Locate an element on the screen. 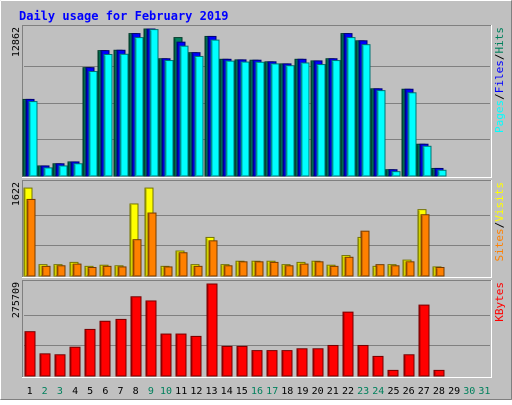 Image resolution: width=512 pixels, height=405 pixels. axis-legend-label: Pages/Files/Hits is located at coordinates (499, 80).